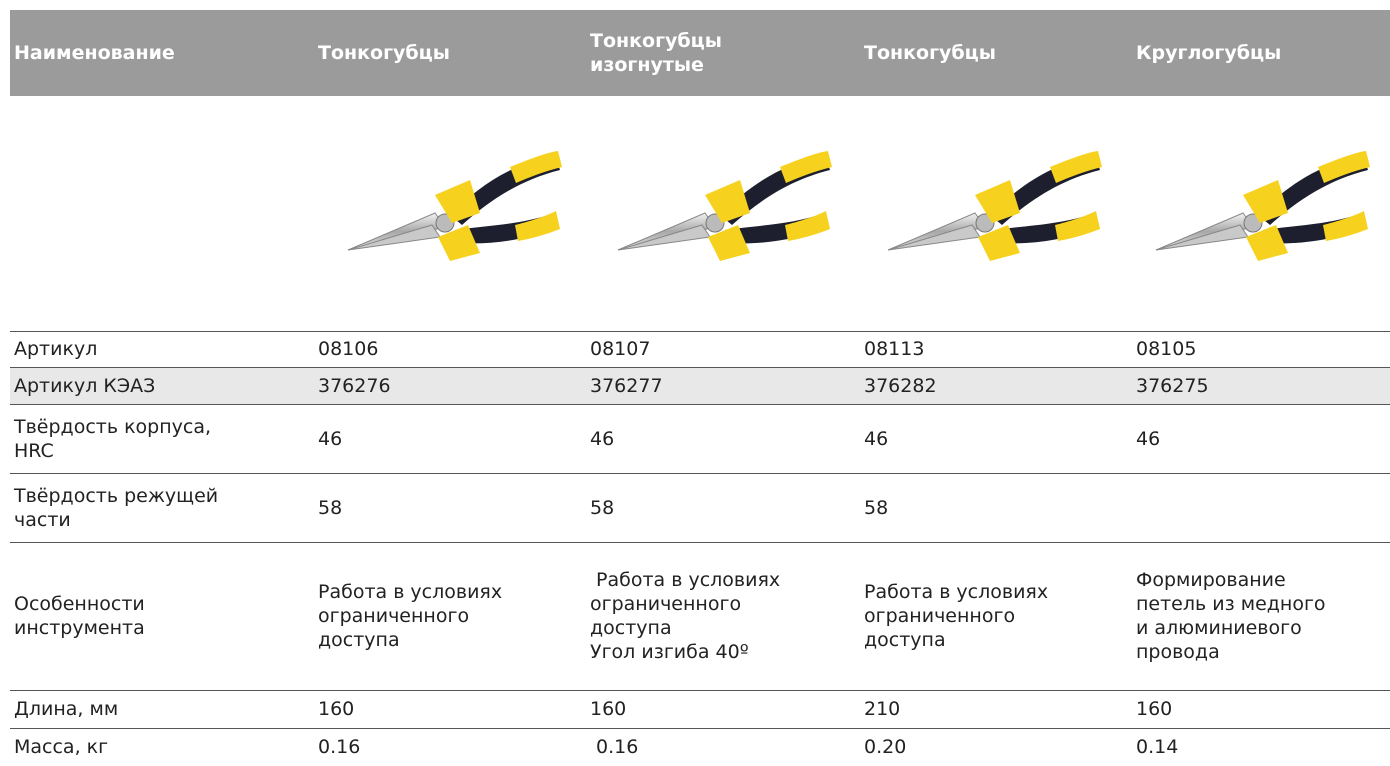 This screenshot has width=1390, height=766. What do you see at coordinates (94, 53) in the screenshot?
I see `header-cell: Наименование` at bounding box center [94, 53].